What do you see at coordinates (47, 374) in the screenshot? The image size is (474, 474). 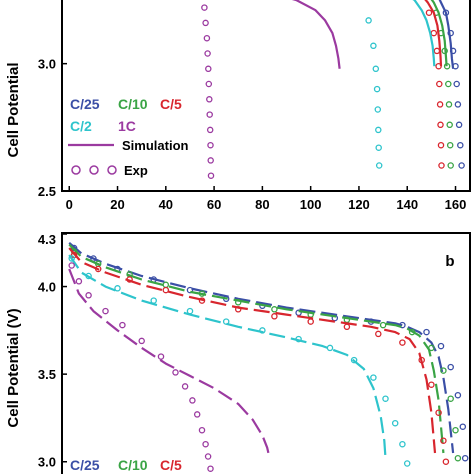 I see `panel-b-ytick-label: 3.5` at bounding box center [47, 374].